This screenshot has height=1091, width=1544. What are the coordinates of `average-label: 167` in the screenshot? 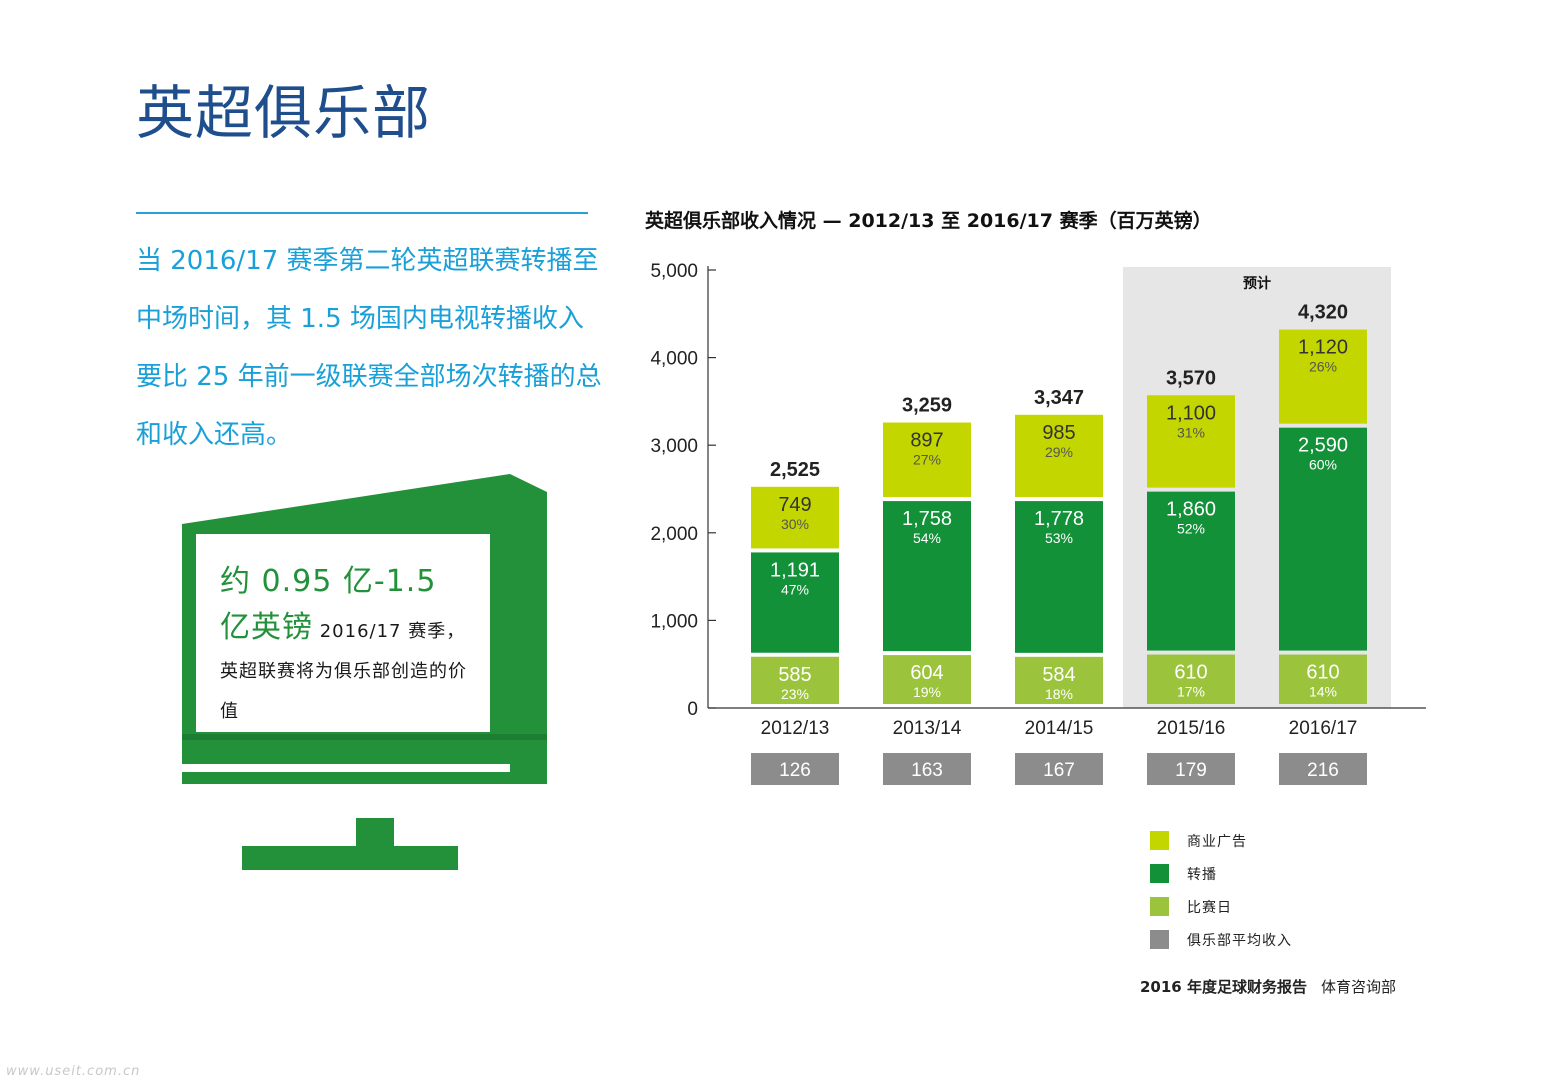 It's located at (1059, 770).